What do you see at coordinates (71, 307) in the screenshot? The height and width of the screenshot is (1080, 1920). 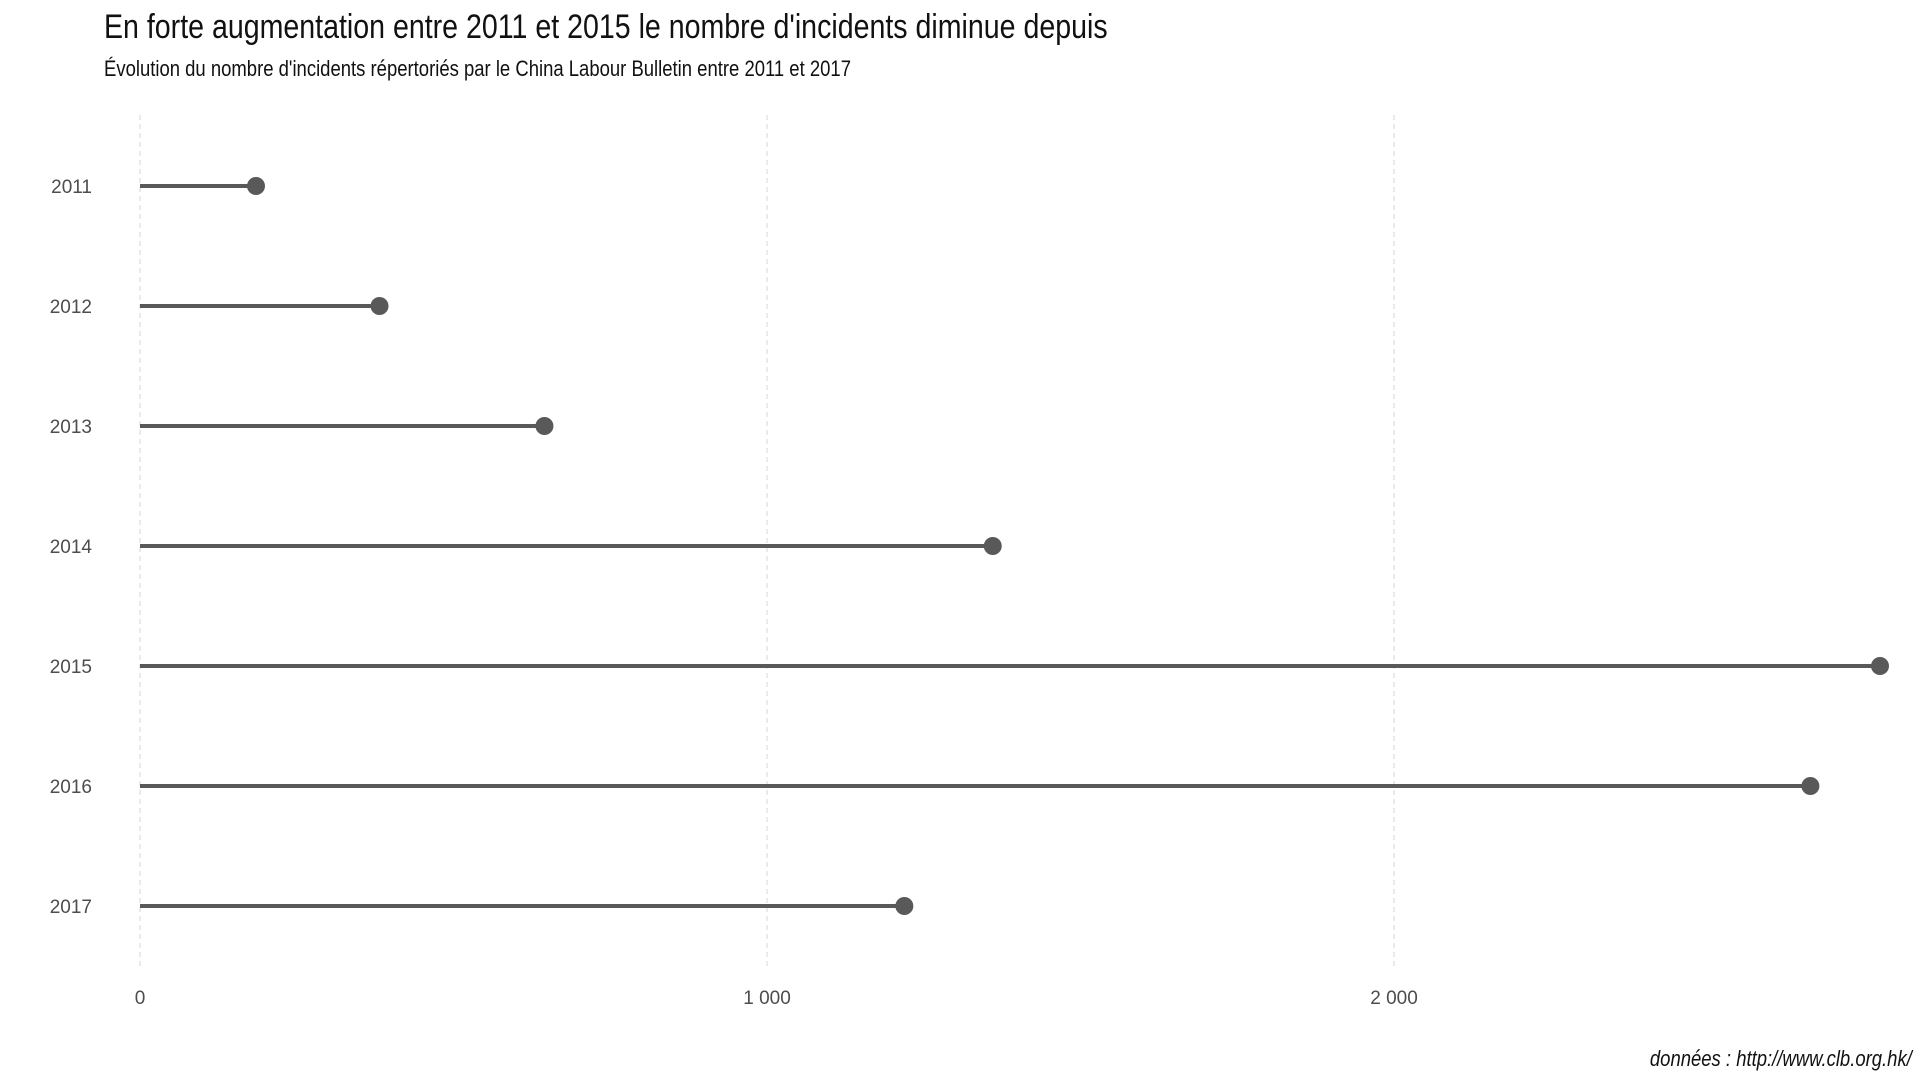 I see `y-tick-label: 2012` at bounding box center [71, 307].